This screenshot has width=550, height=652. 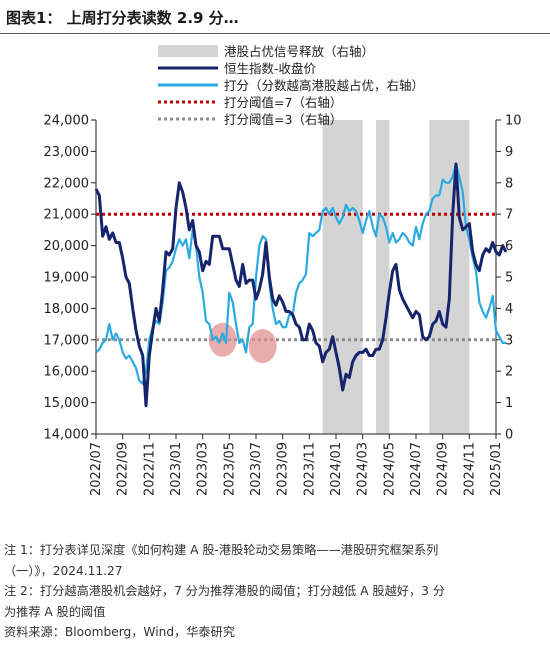 What do you see at coordinates (96, 469) in the screenshot?
I see `x-tick-label: 2022/07` at bounding box center [96, 469].